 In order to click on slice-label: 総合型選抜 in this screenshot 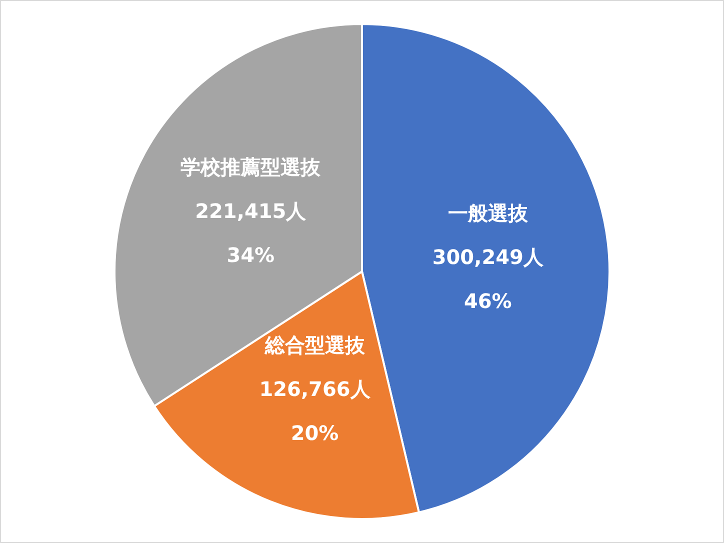, I will do `click(315, 345)`.